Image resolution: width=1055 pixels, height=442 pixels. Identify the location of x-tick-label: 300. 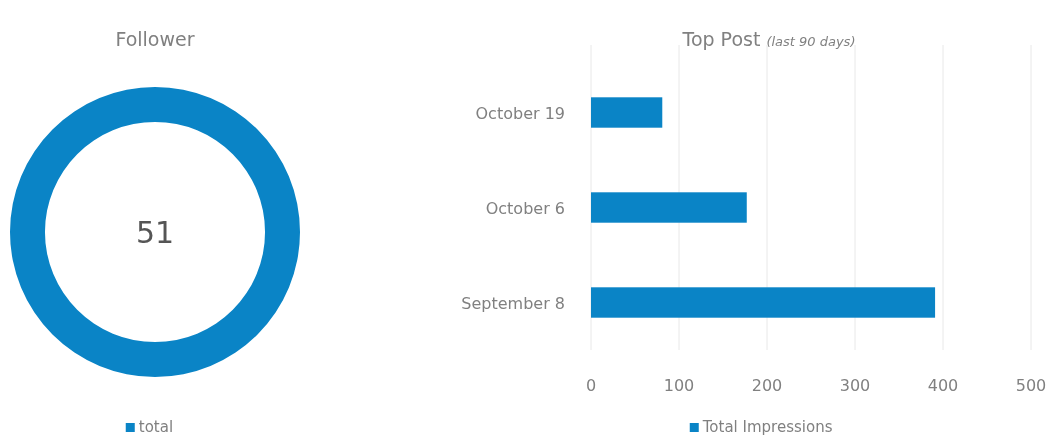
(855, 385).